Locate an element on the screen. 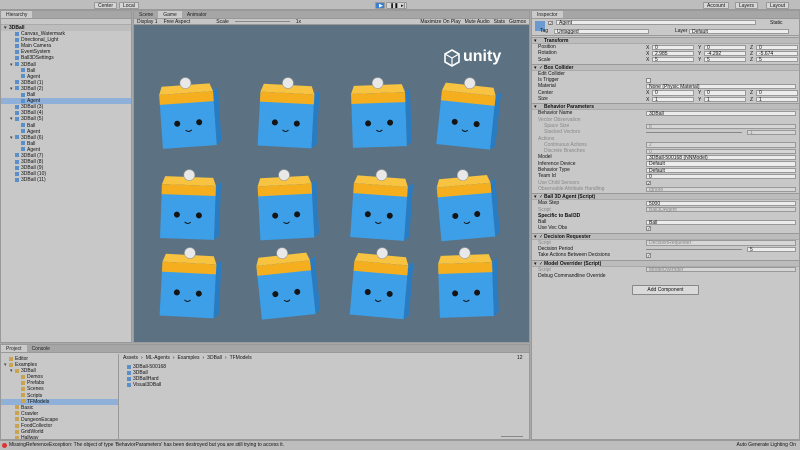 The width and height of the screenshot is (800, 450). field-value: 5000 is located at coordinates (721, 203).